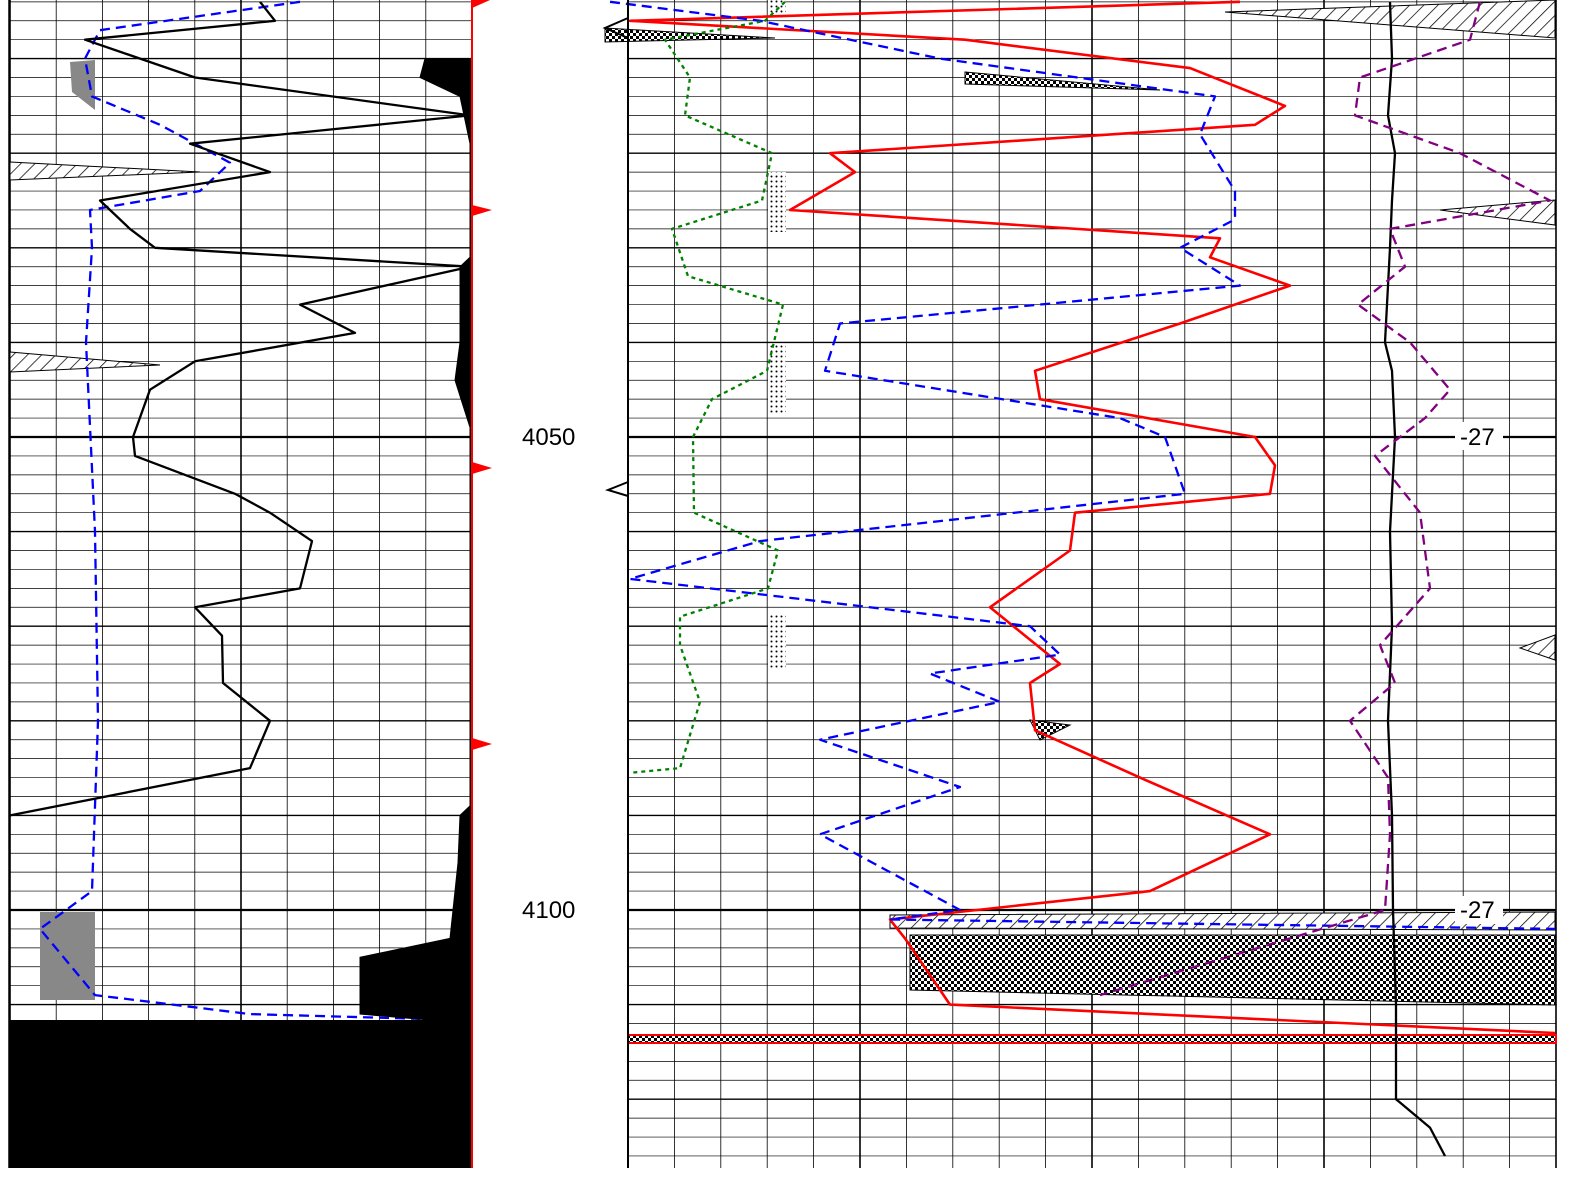  What do you see at coordinates (1092, 1039) in the screenshot?
I see `track-3-red-band` at bounding box center [1092, 1039].